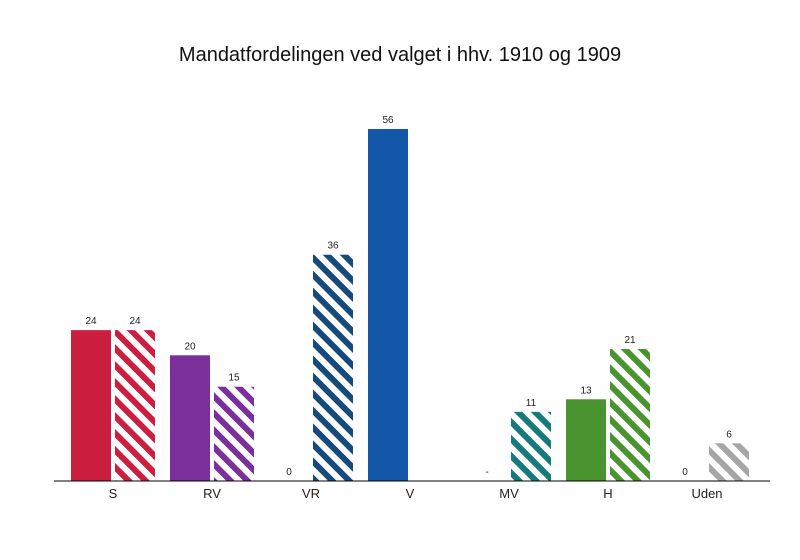 The height and width of the screenshot is (560, 800). I want to click on value-label-mv-series-1: -, so click(486, 472).